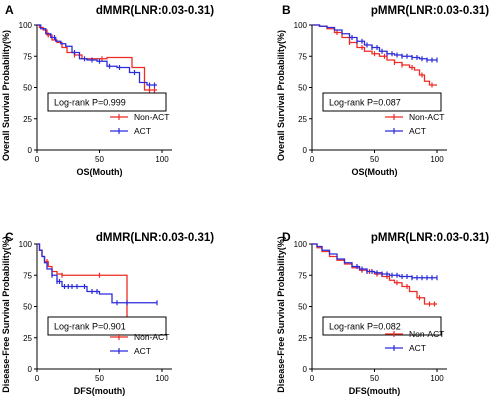 The image size is (500, 407). What do you see at coordinates (286, 10) in the screenshot?
I see `panel-letter: B` at bounding box center [286, 10].